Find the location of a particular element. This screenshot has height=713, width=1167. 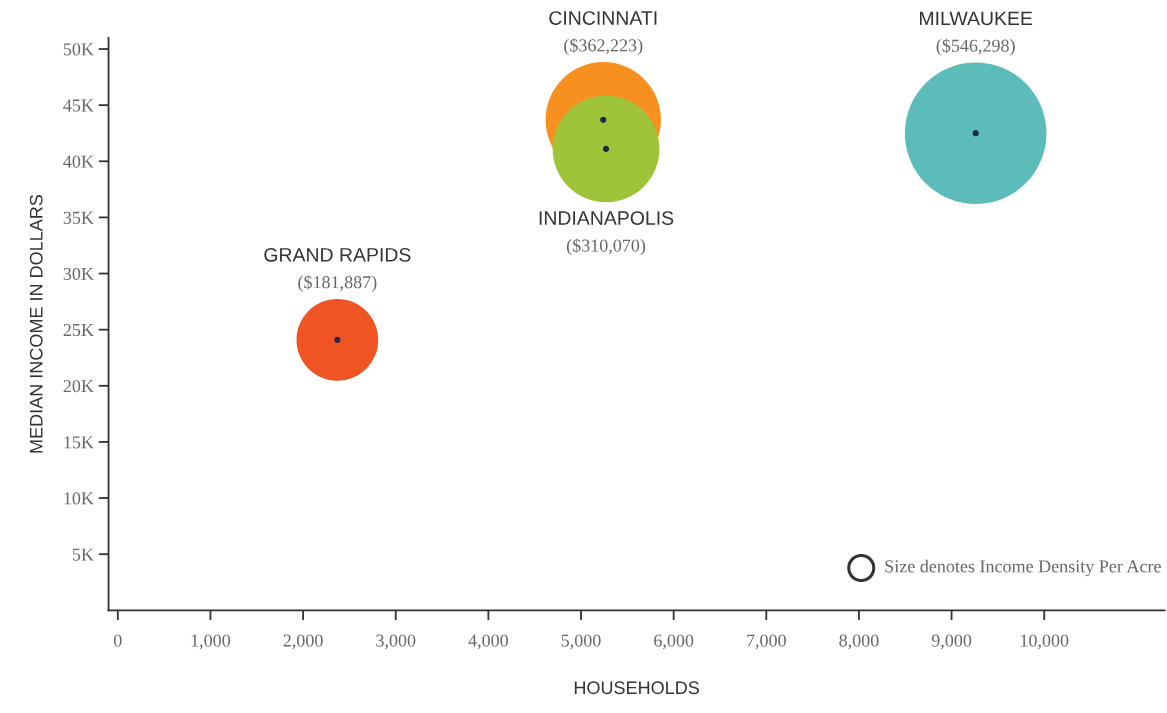

text: MILWAUKEE is located at coordinates (976, 18).